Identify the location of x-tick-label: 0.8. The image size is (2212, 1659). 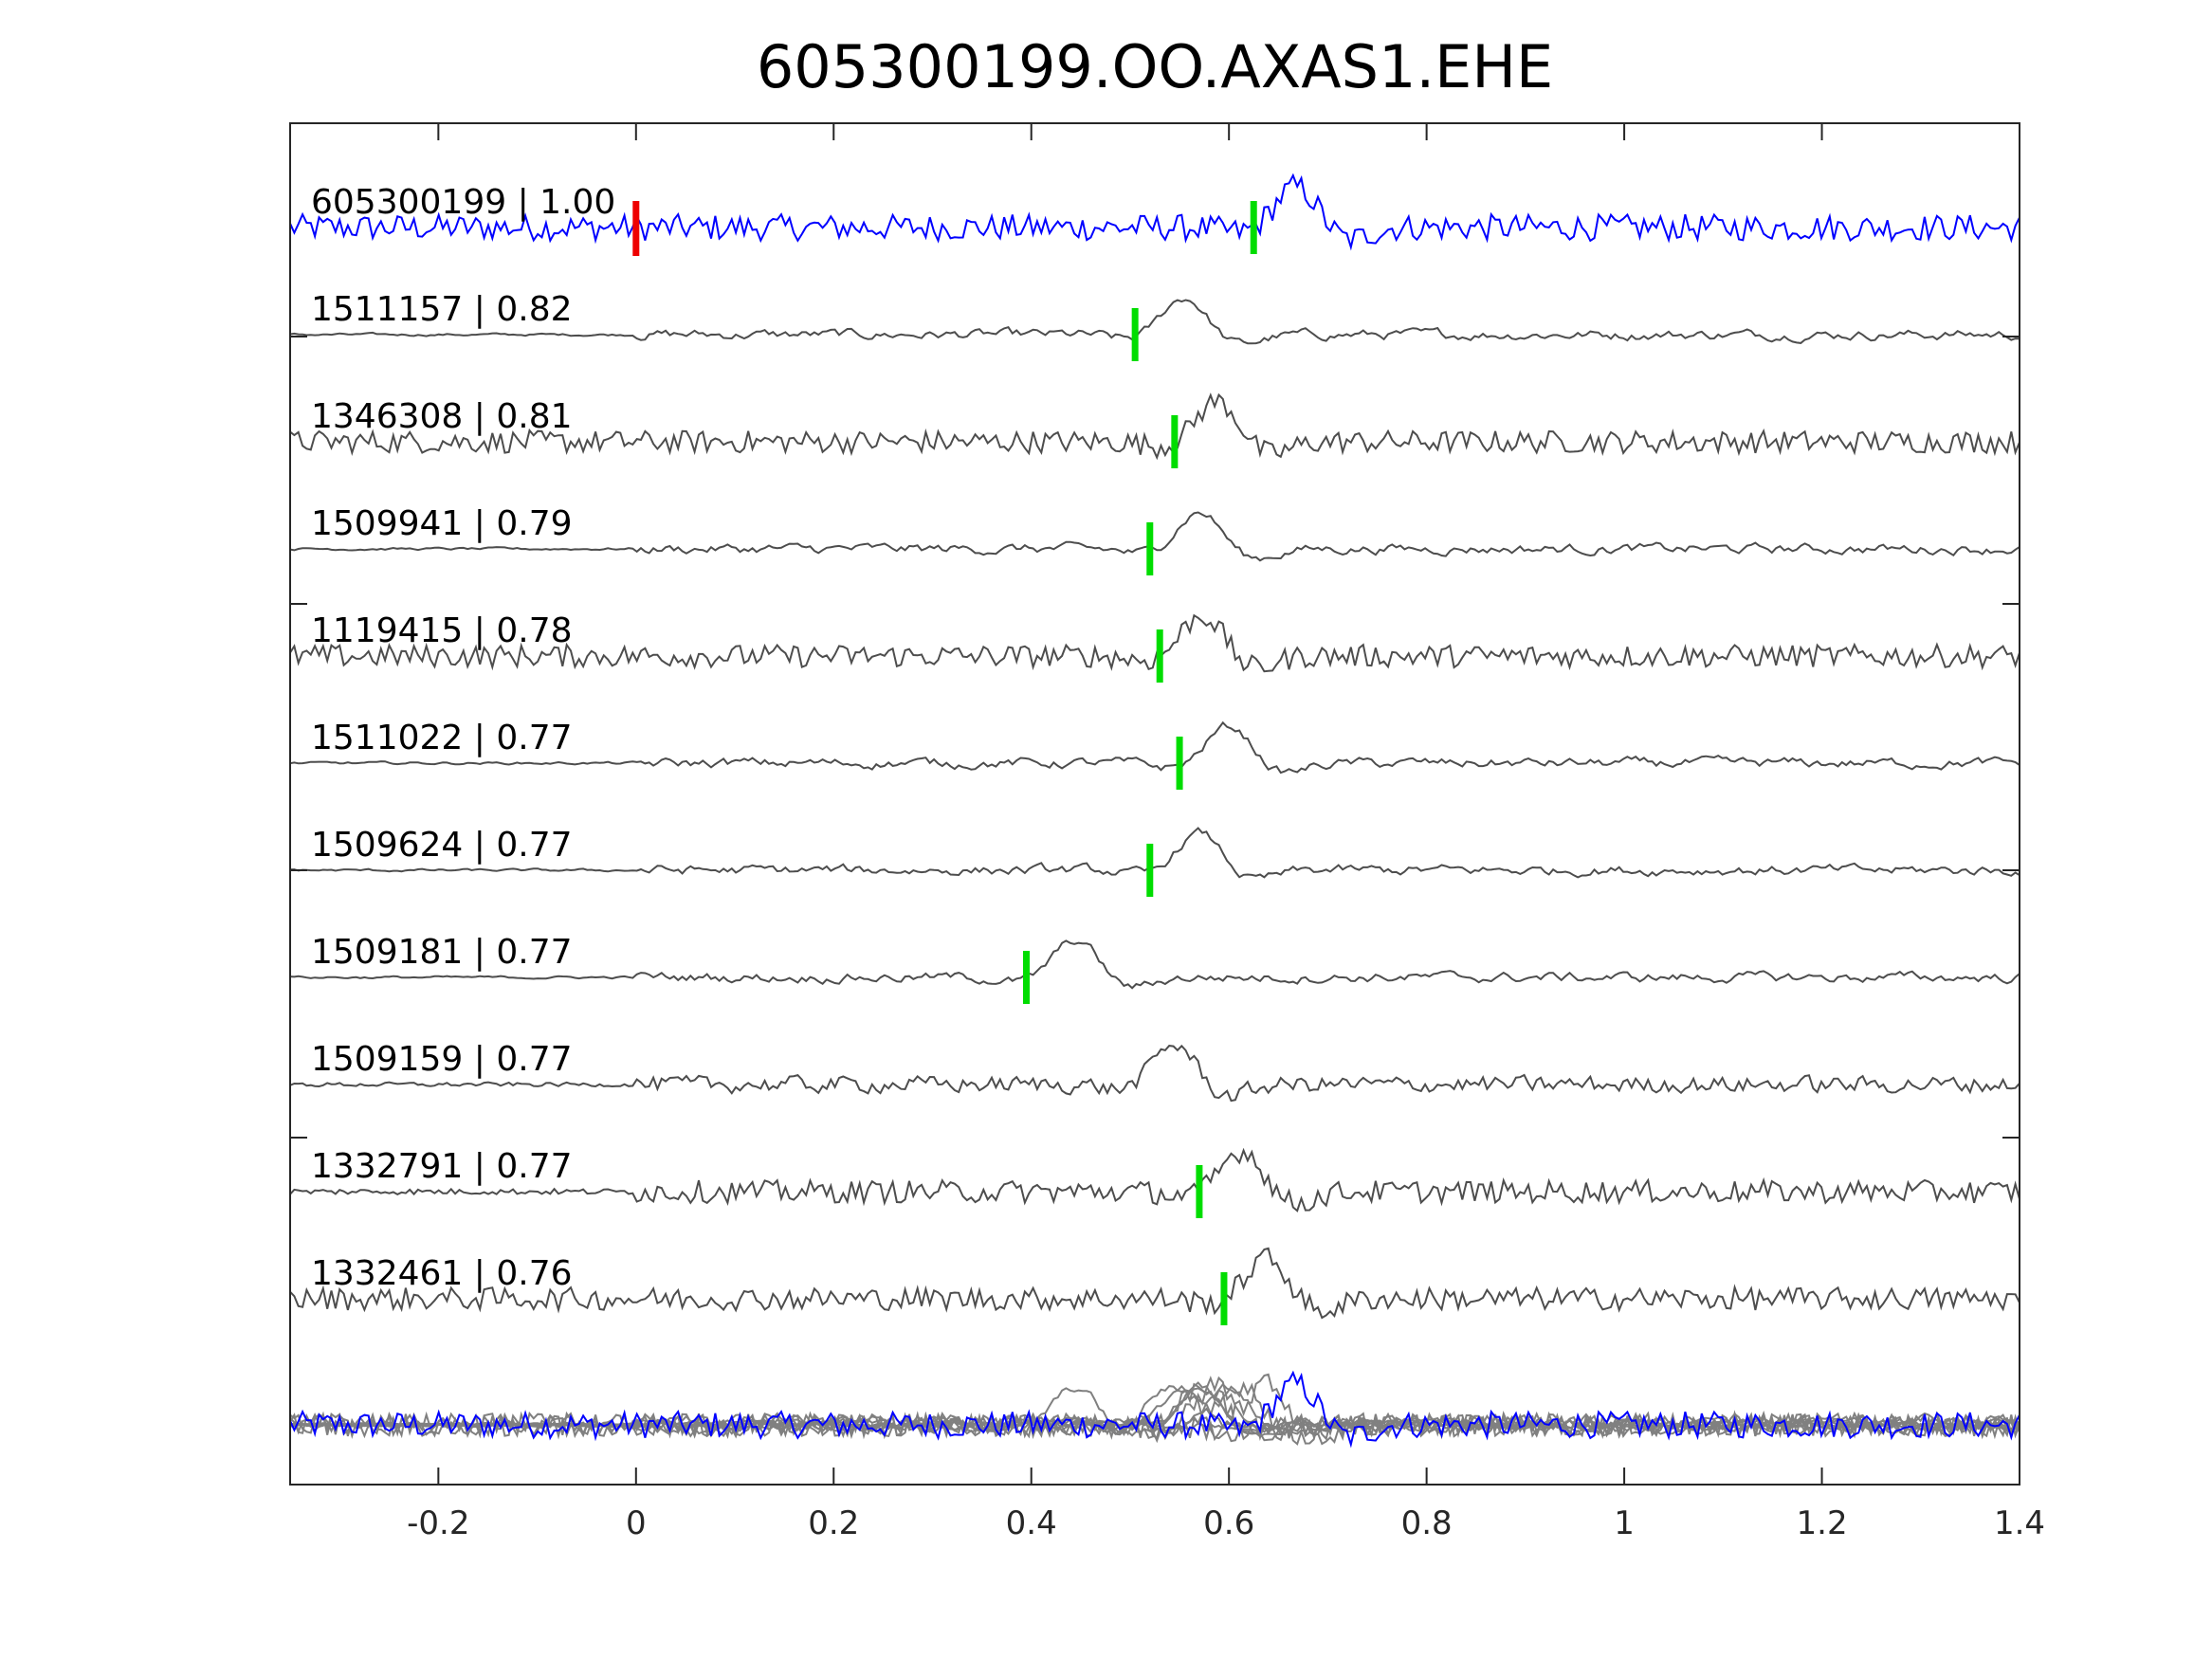
(1427, 1523).